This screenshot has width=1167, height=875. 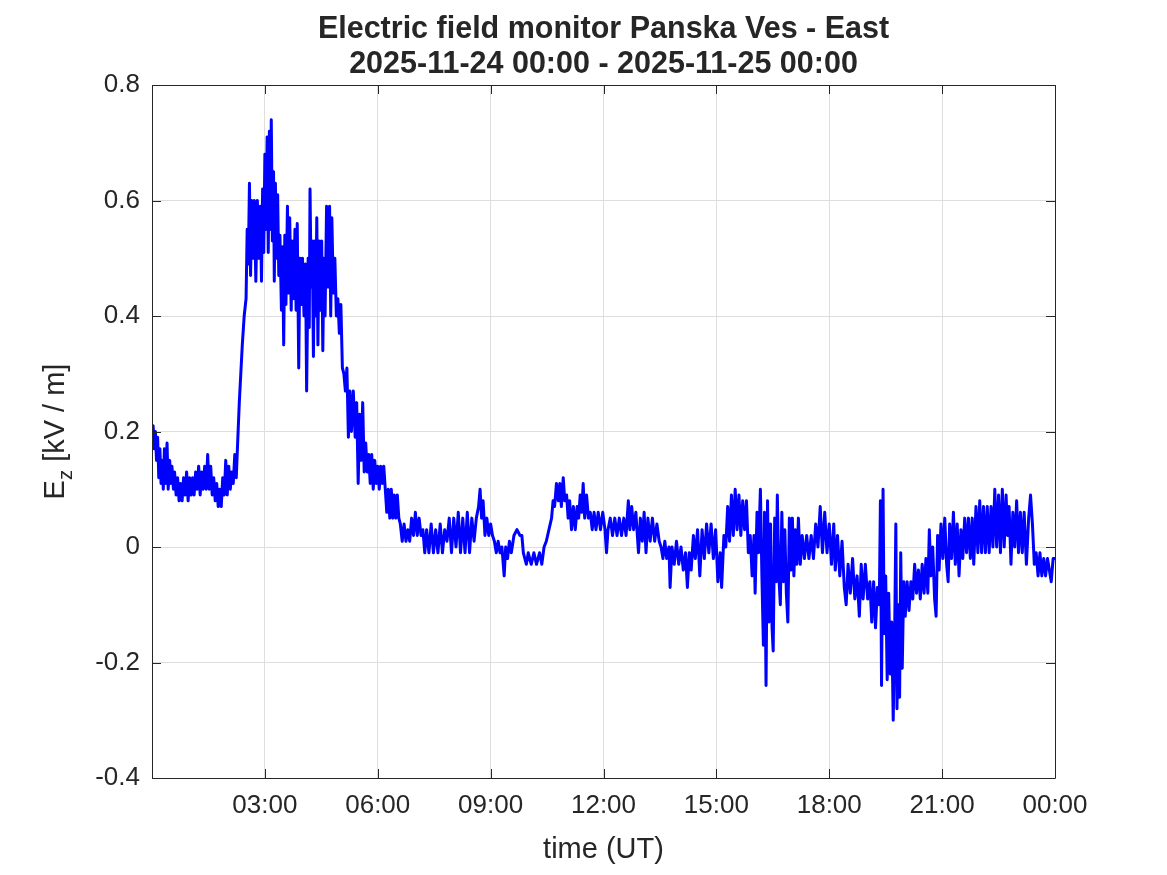 I want to click on y-tick-label: -0.4, so click(x=117, y=776).